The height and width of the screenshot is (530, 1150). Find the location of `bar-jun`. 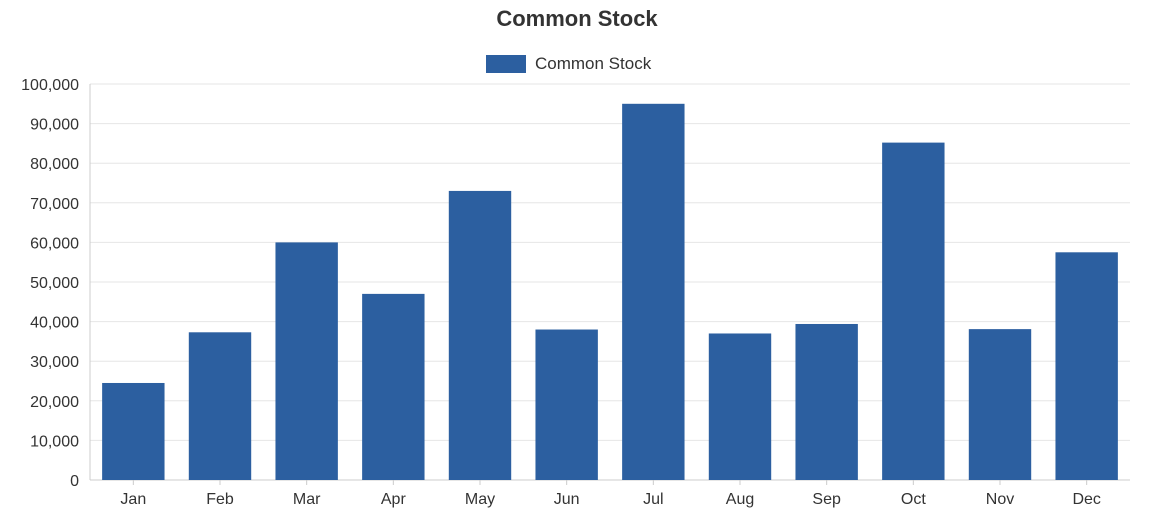

bar-jun is located at coordinates (566, 404).